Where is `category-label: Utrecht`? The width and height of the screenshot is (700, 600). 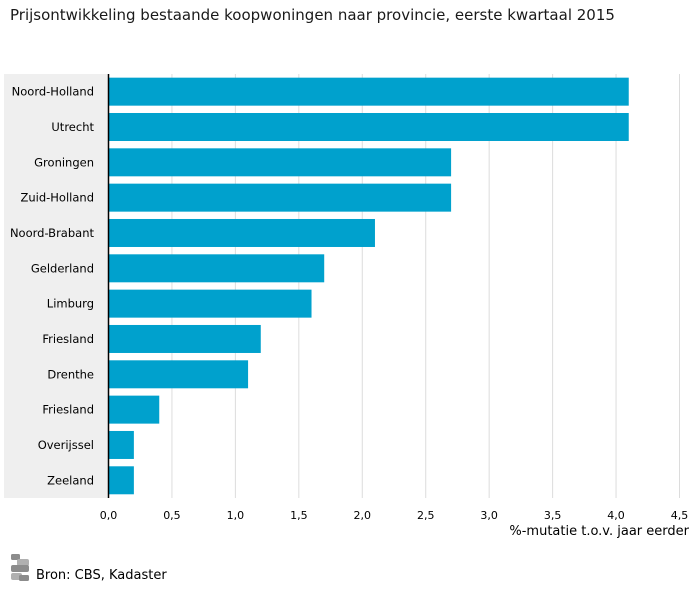
category-label: Utrecht is located at coordinates (72, 127).